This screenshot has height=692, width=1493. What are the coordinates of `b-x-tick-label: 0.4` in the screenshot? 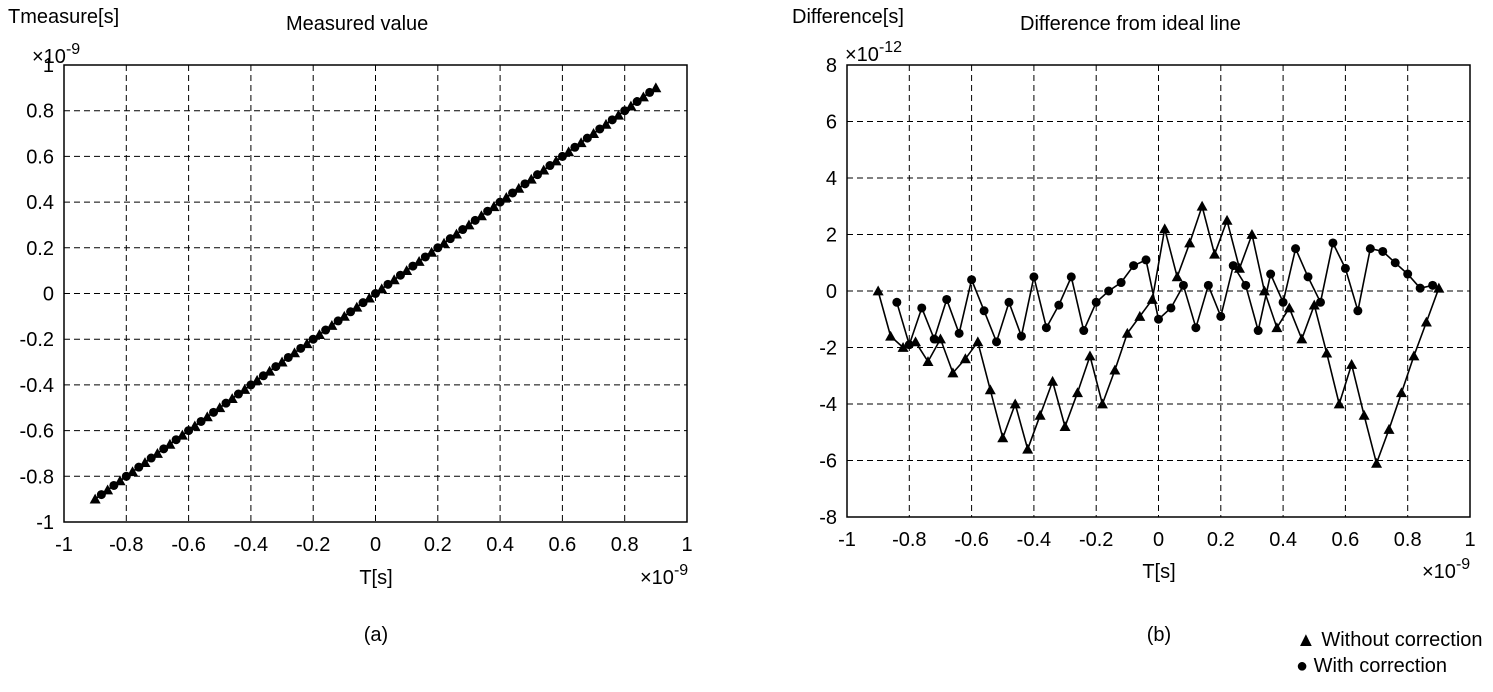 It's located at (1283, 540).